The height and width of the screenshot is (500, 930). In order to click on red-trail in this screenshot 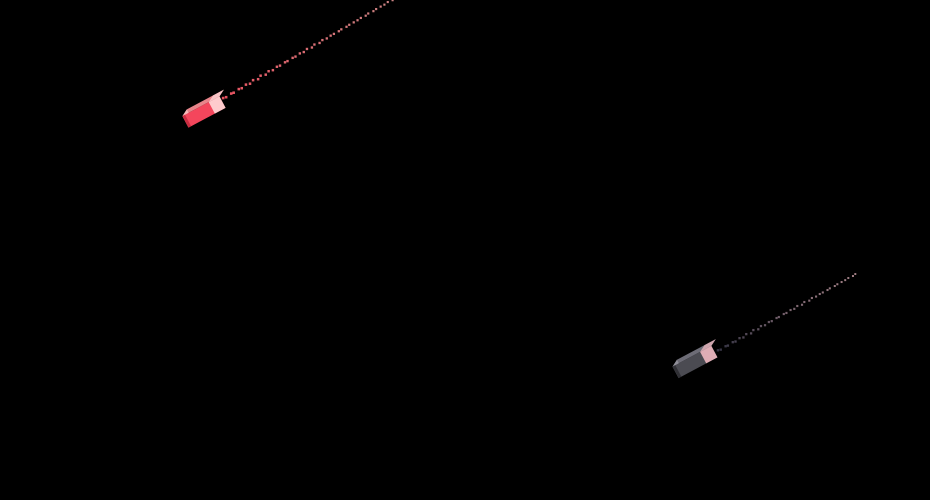, I will do `click(305, 51)`.